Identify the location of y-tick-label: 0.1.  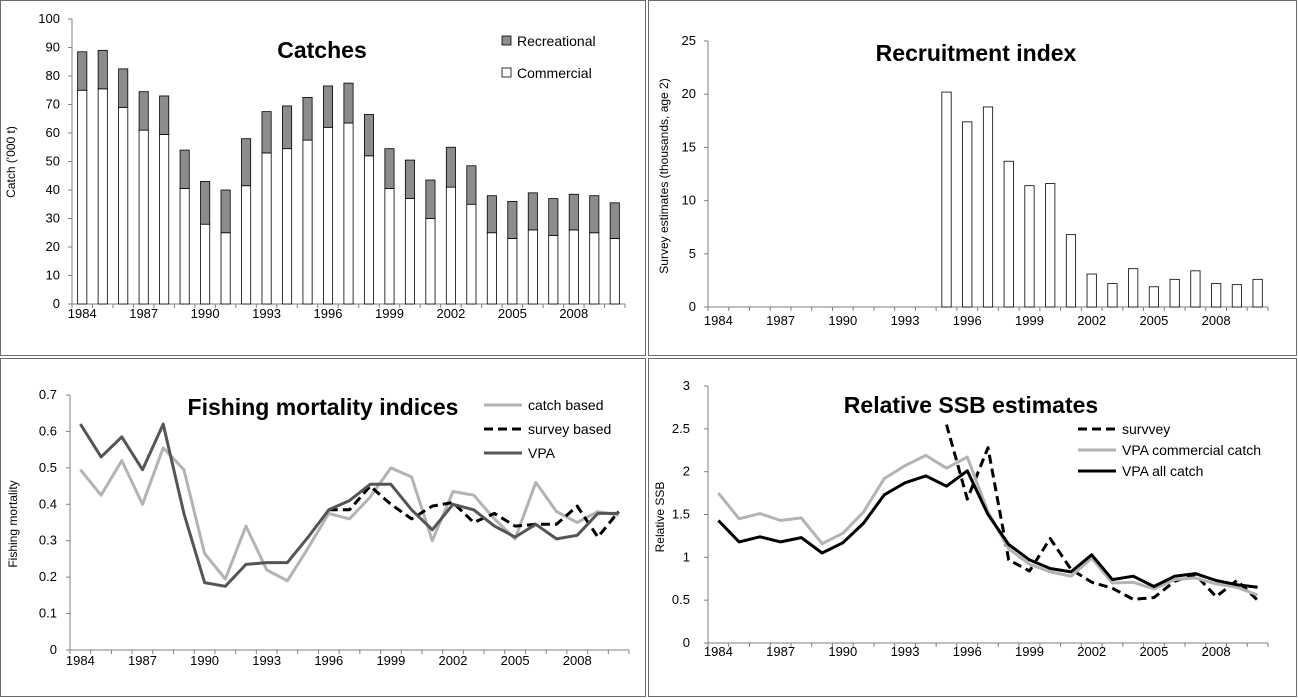
(48, 613).